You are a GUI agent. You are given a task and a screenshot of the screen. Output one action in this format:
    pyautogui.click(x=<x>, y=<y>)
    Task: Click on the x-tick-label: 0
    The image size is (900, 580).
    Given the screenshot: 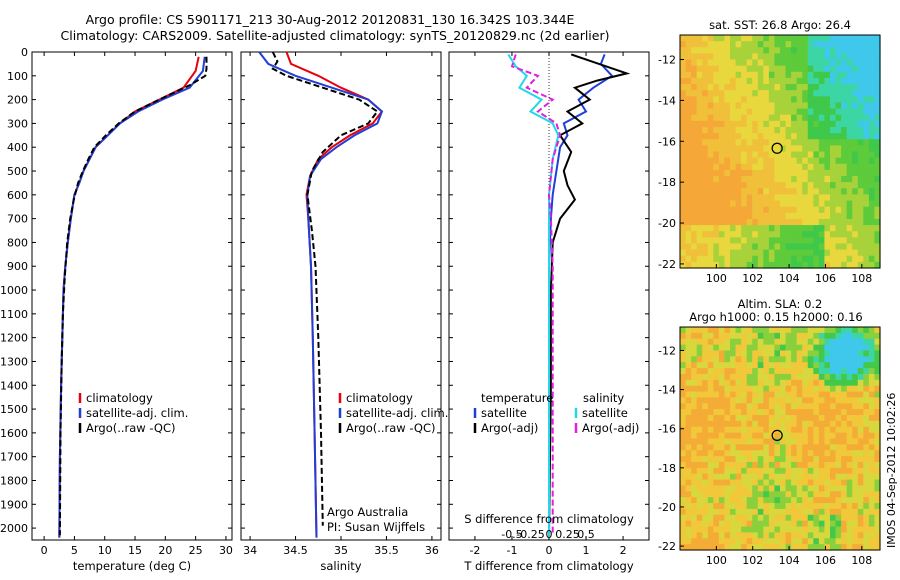 What is the action you would take?
    pyautogui.click(x=549, y=550)
    